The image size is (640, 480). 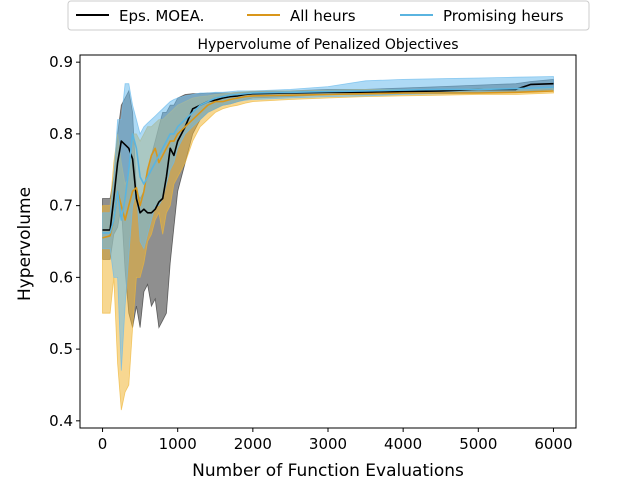 What do you see at coordinates (328, 444) in the screenshot?
I see `x-tick-label: 3000` at bounding box center [328, 444].